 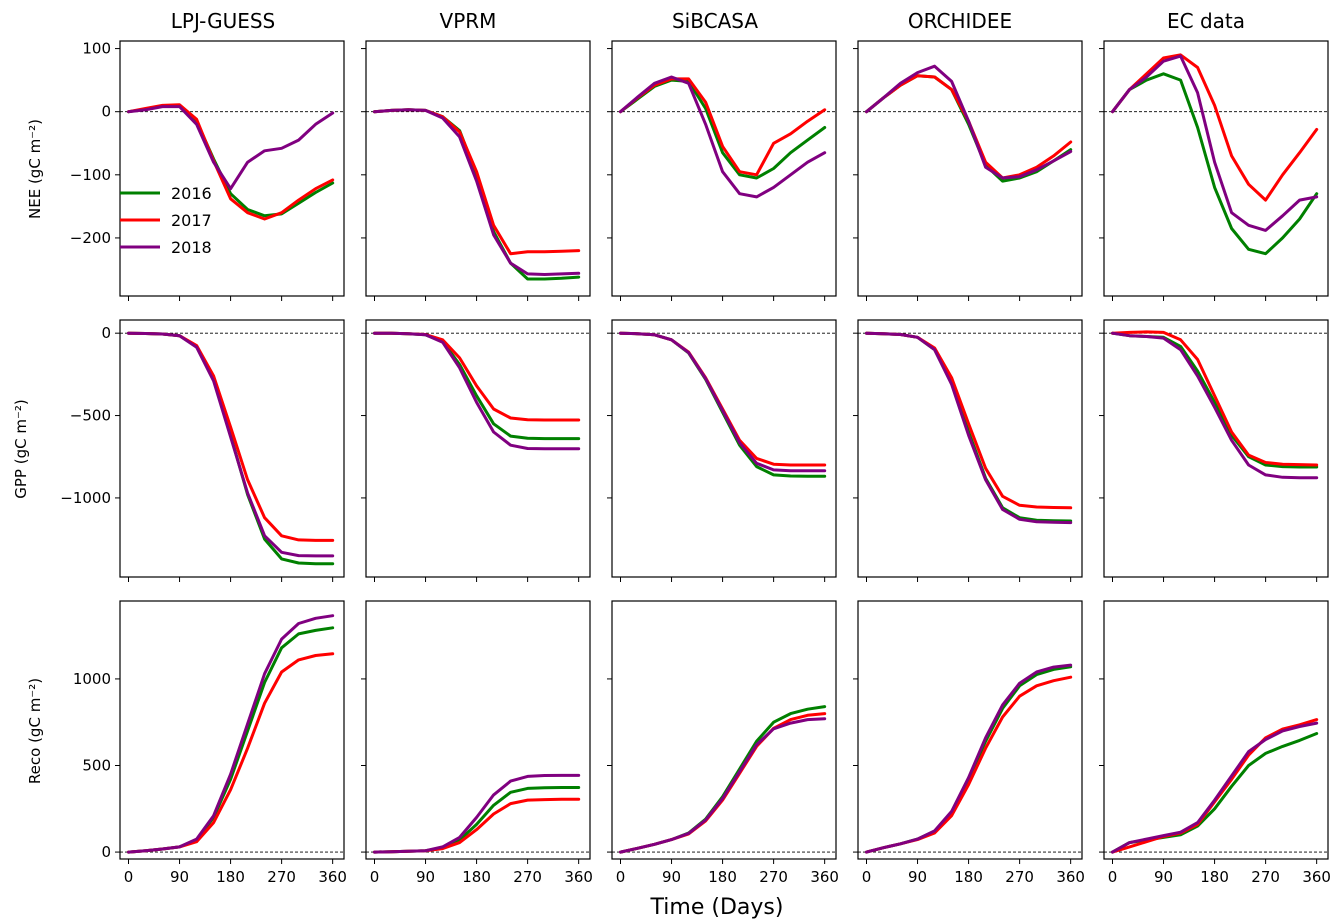 What do you see at coordinates (223, 21) in the screenshot?
I see `column-title: LPJ-GUESS` at bounding box center [223, 21].